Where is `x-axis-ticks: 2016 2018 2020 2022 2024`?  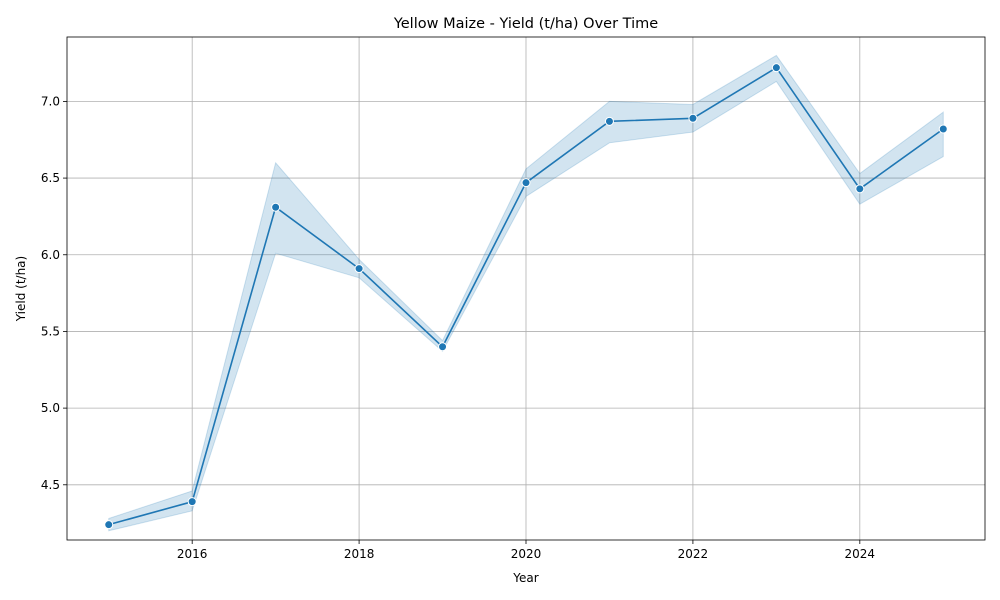 x-axis-ticks: 2016 2018 2020 2022 2024 is located at coordinates (526, 550).